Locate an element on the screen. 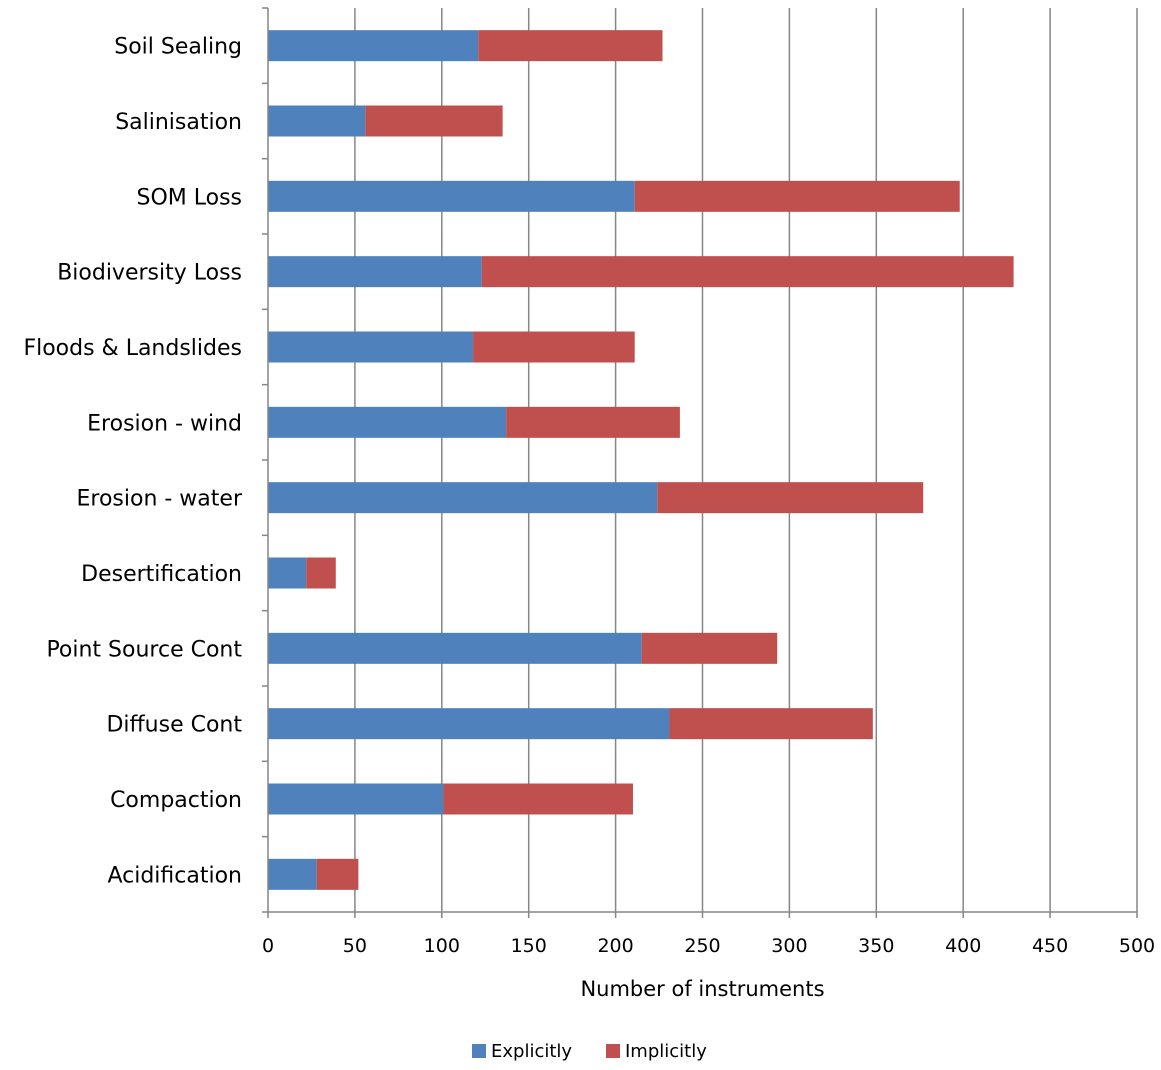  x-tick-label: 350 is located at coordinates (876, 946).